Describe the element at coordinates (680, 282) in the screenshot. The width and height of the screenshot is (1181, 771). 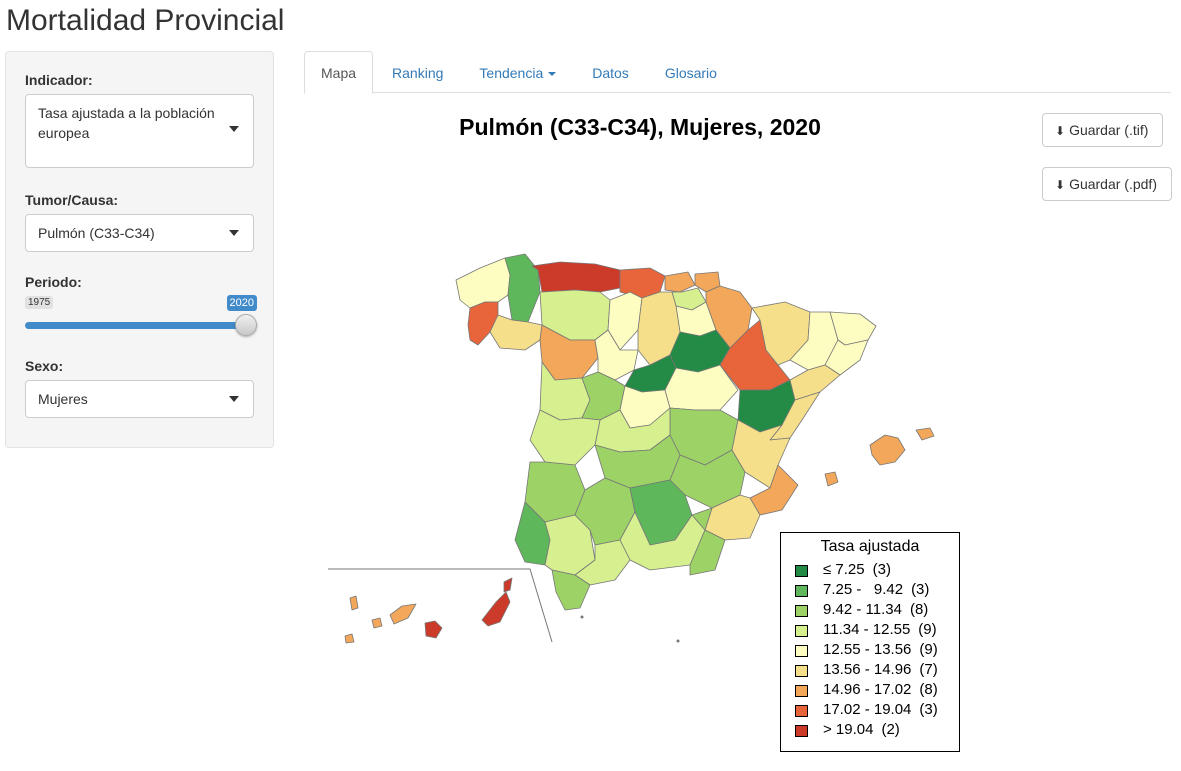
I see `province-bizkaia` at that location.